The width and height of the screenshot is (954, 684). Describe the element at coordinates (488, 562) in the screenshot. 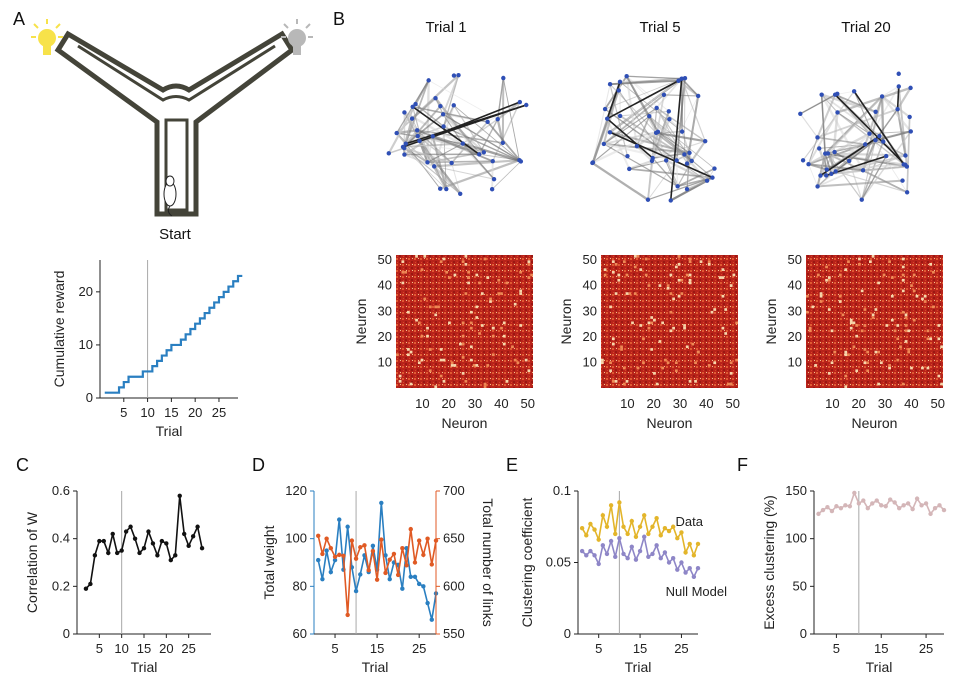

I see `y2-axis-label: Total number of links` at that location.